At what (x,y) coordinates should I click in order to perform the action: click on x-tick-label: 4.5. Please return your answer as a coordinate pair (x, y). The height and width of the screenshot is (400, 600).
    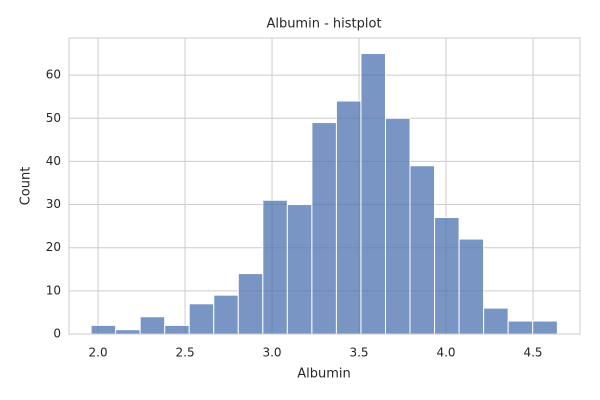
    Looking at the image, I should click on (532, 353).